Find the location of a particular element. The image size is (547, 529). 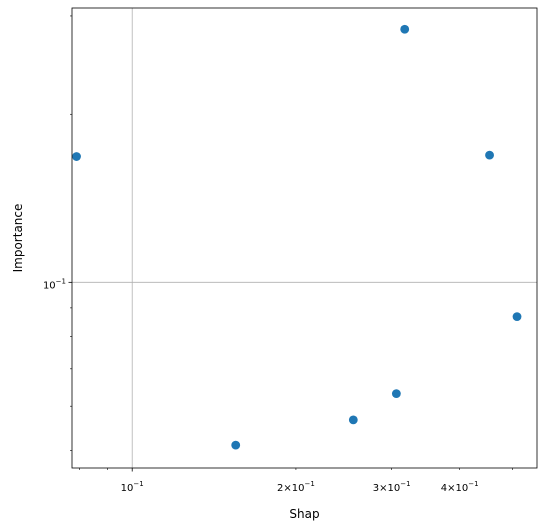

y-tick-label: 10−1 is located at coordinates (54, 284).